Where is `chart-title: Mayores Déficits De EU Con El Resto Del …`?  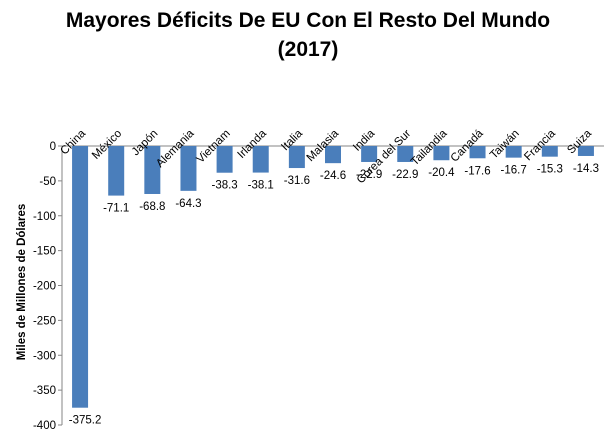
chart-title: Mayores Déficits De EU Con El Resto Del … is located at coordinates (308, 20).